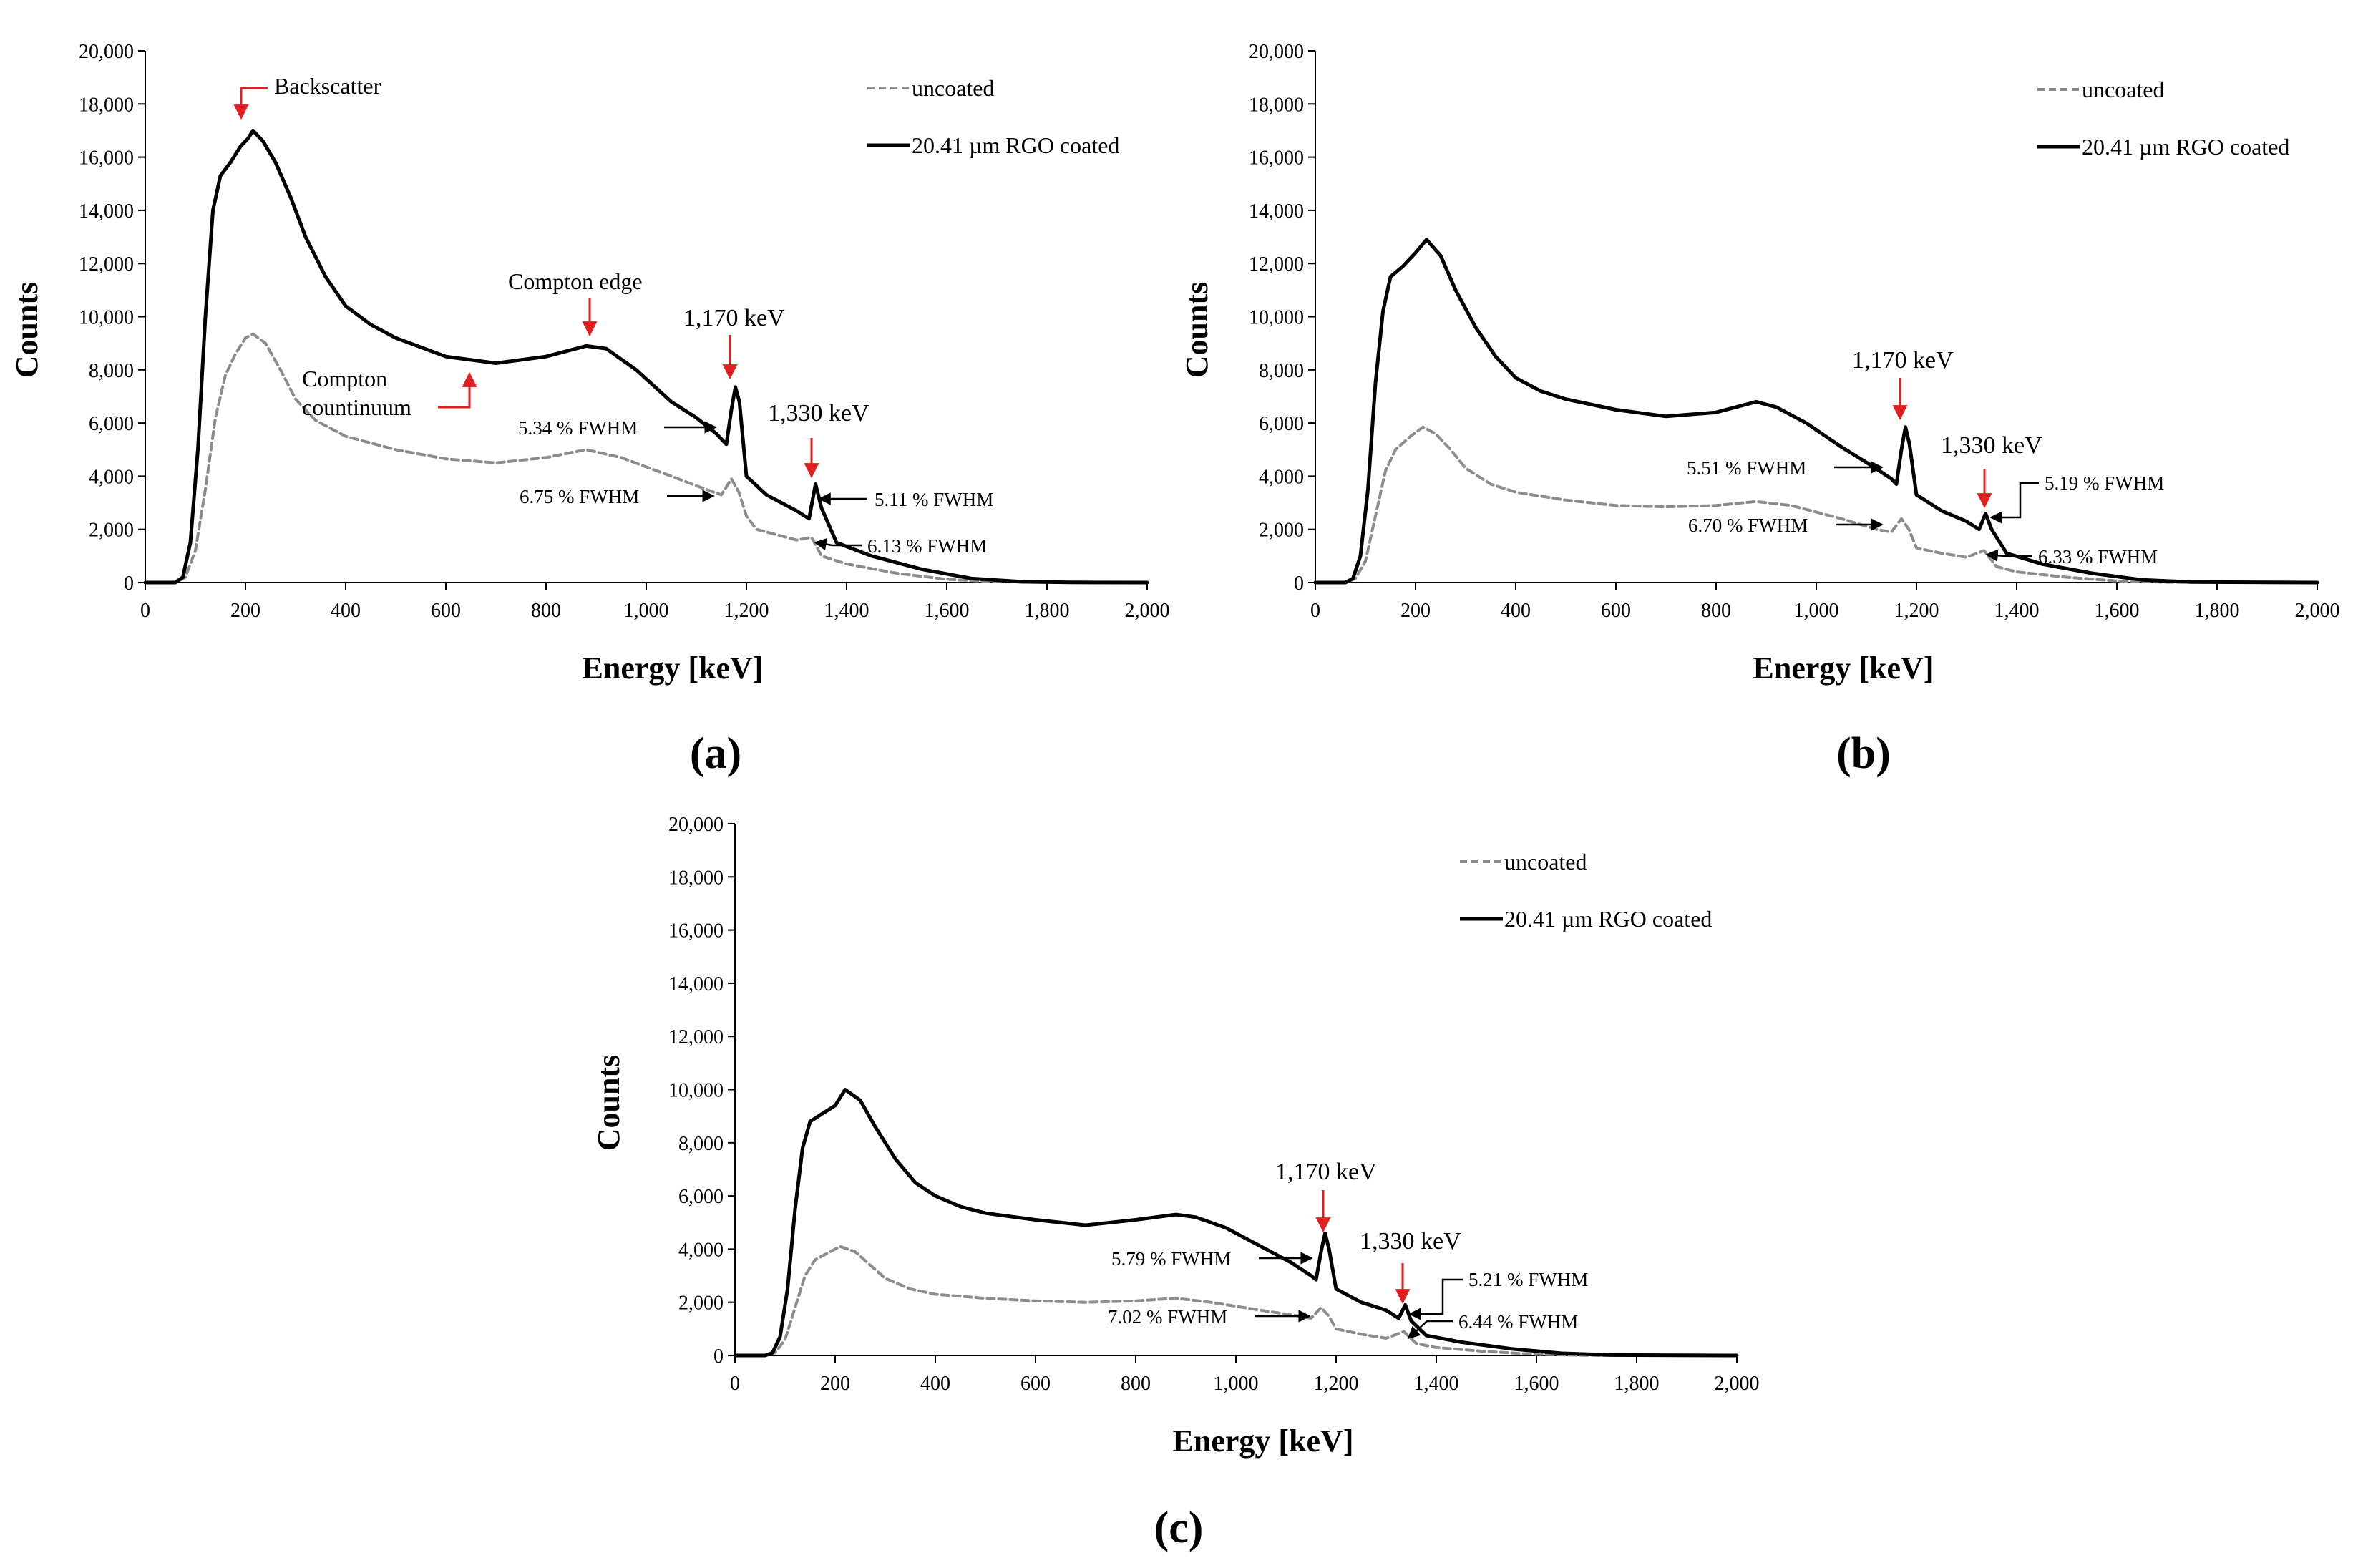 The height and width of the screenshot is (1568, 2353). I want to click on annotation-fwhm-coated-1330: 5.21 % FWHM, so click(1528, 1279).